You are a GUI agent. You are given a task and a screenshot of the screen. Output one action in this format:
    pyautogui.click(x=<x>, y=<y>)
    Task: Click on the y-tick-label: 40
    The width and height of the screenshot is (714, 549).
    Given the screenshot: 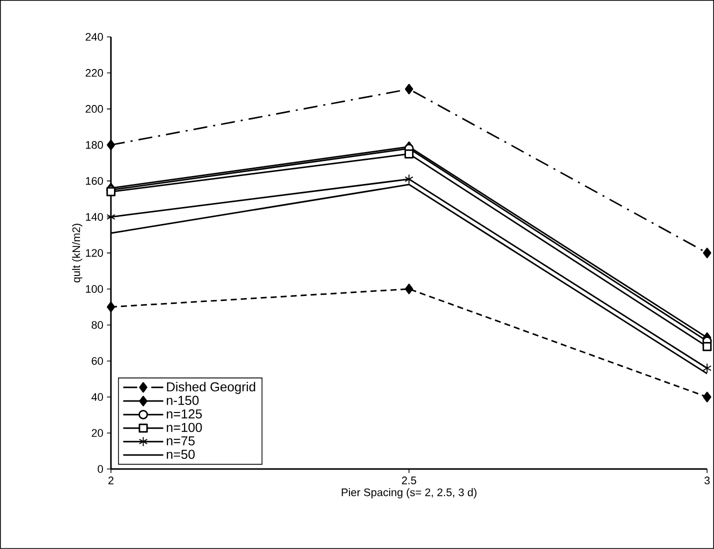 What is the action you would take?
    pyautogui.click(x=97, y=397)
    